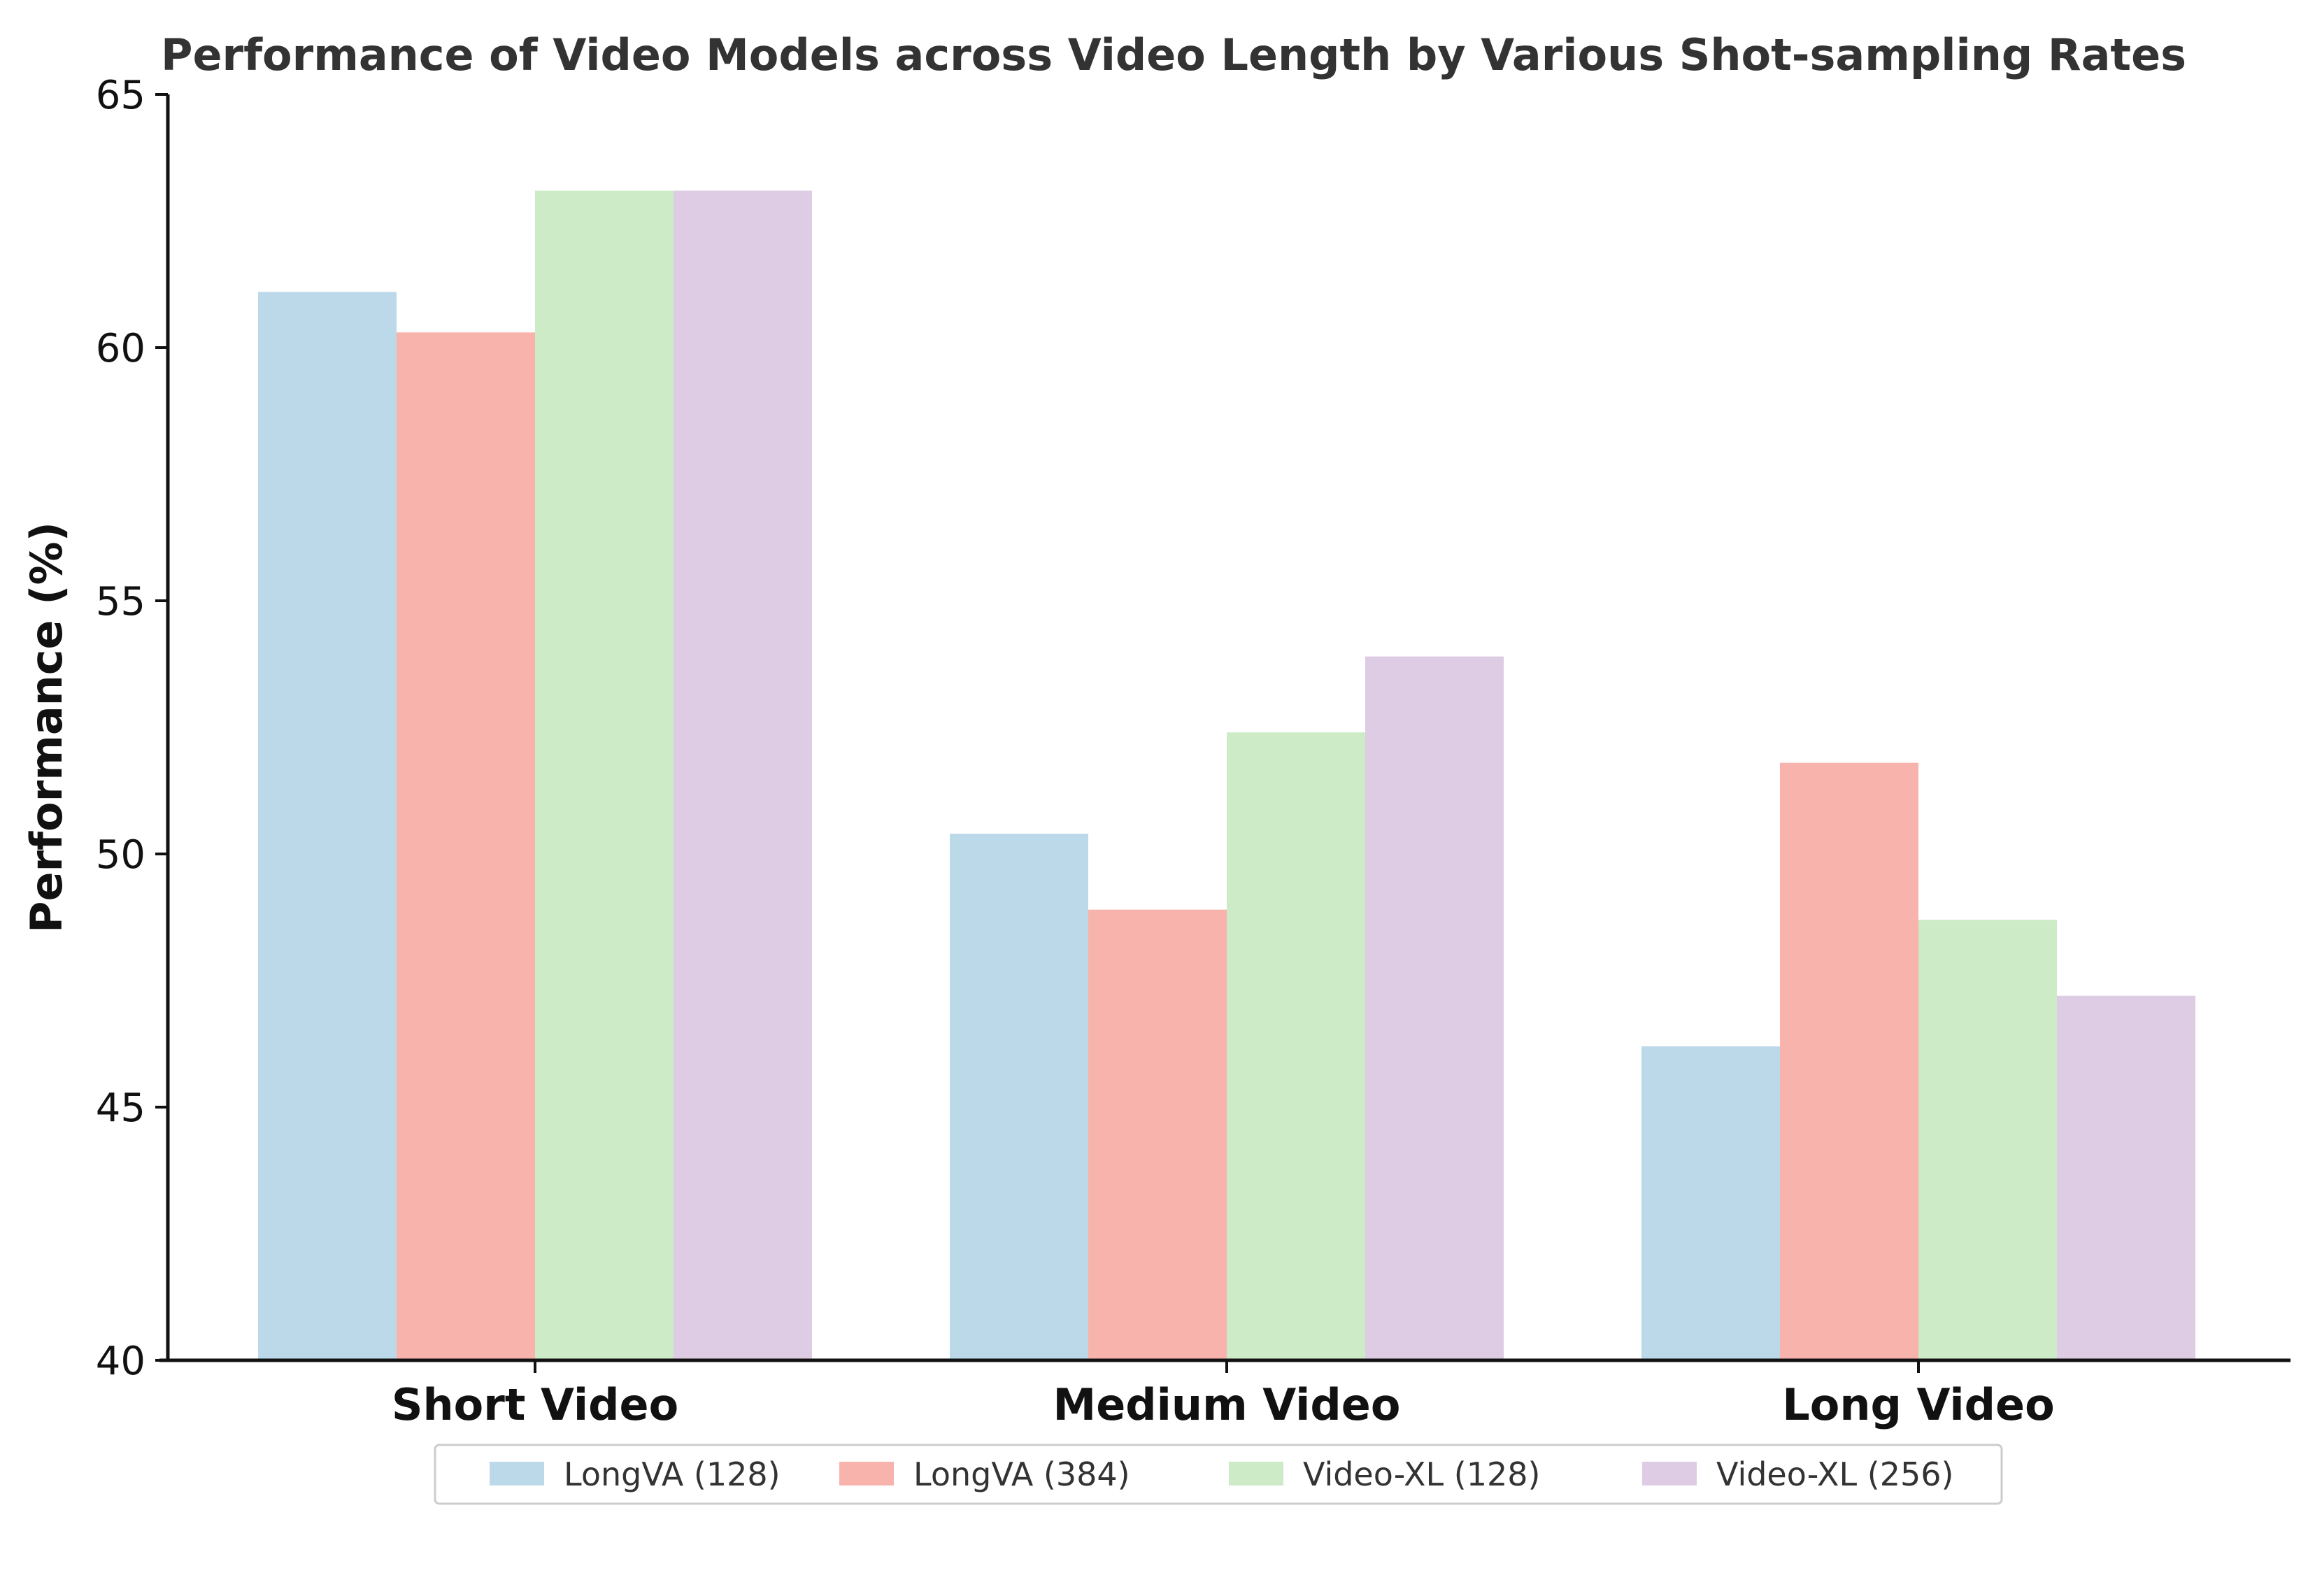 The height and width of the screenshot is (1596, 2308). What do you see at coordinates (120, 602) in the screenshot?
I see `y-tick-label: 55` at bounding box center [120, 602].